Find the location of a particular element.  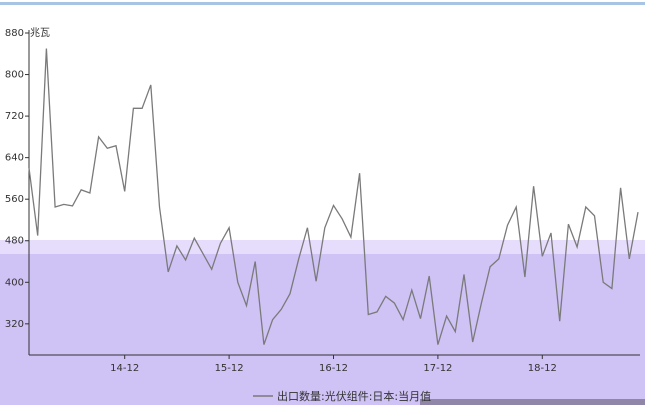

x-tick-label: 17-12 is located at coordinates (437, 368).